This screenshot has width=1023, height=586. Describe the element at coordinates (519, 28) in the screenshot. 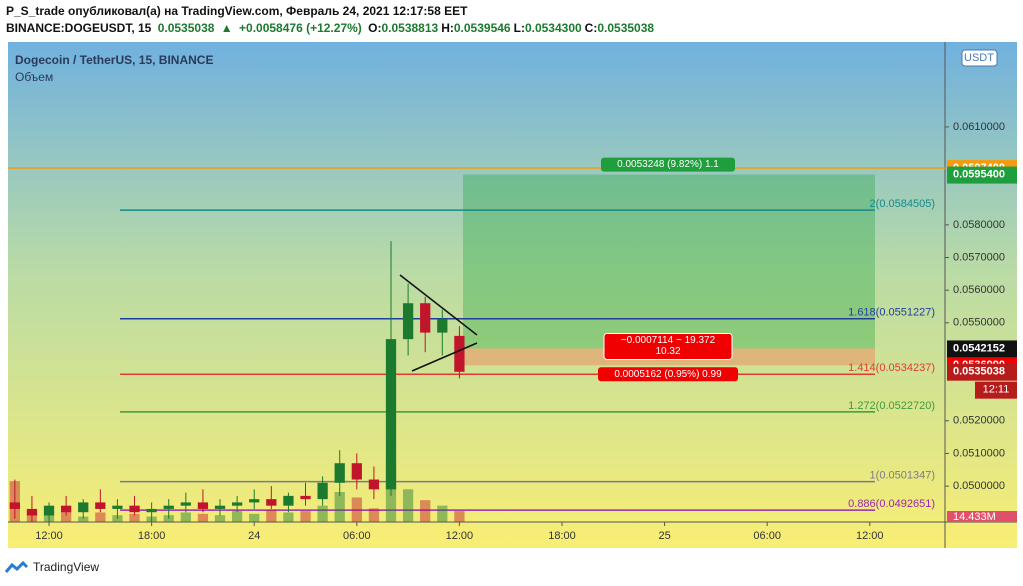

I see `ohlc-label: L:` at that location.